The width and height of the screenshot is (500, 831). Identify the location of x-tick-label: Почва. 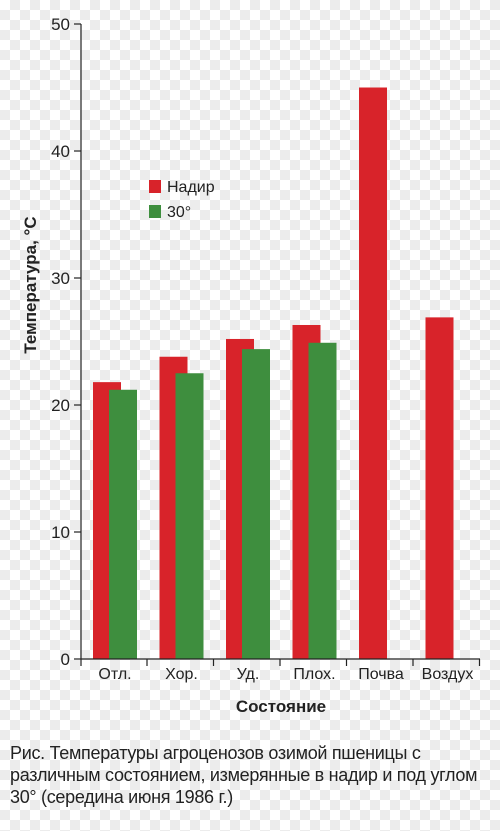
(381, 674).